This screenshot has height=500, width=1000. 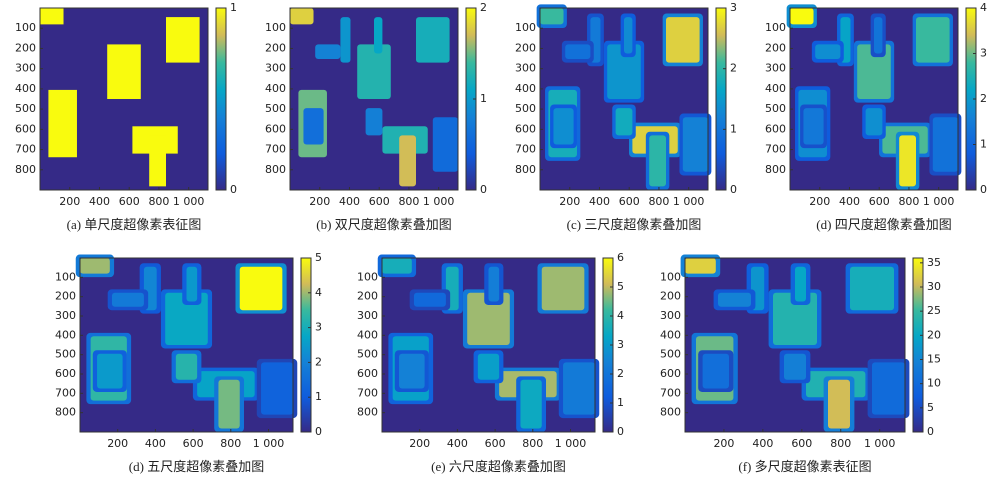 I want to click on colorbar-tick-label: 5, so click(x=930, y=407).